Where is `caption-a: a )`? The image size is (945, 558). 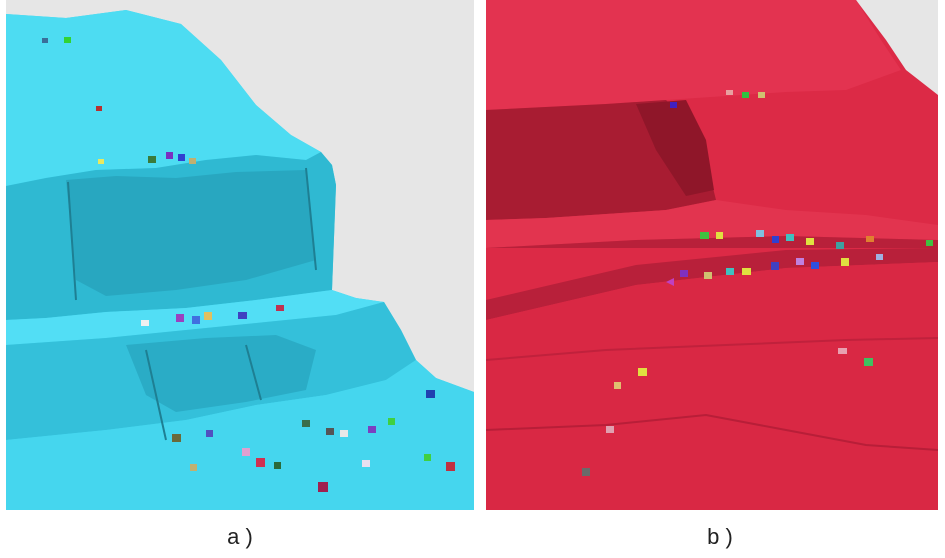 caption-a: a ) is located at coordinates (240, 536).